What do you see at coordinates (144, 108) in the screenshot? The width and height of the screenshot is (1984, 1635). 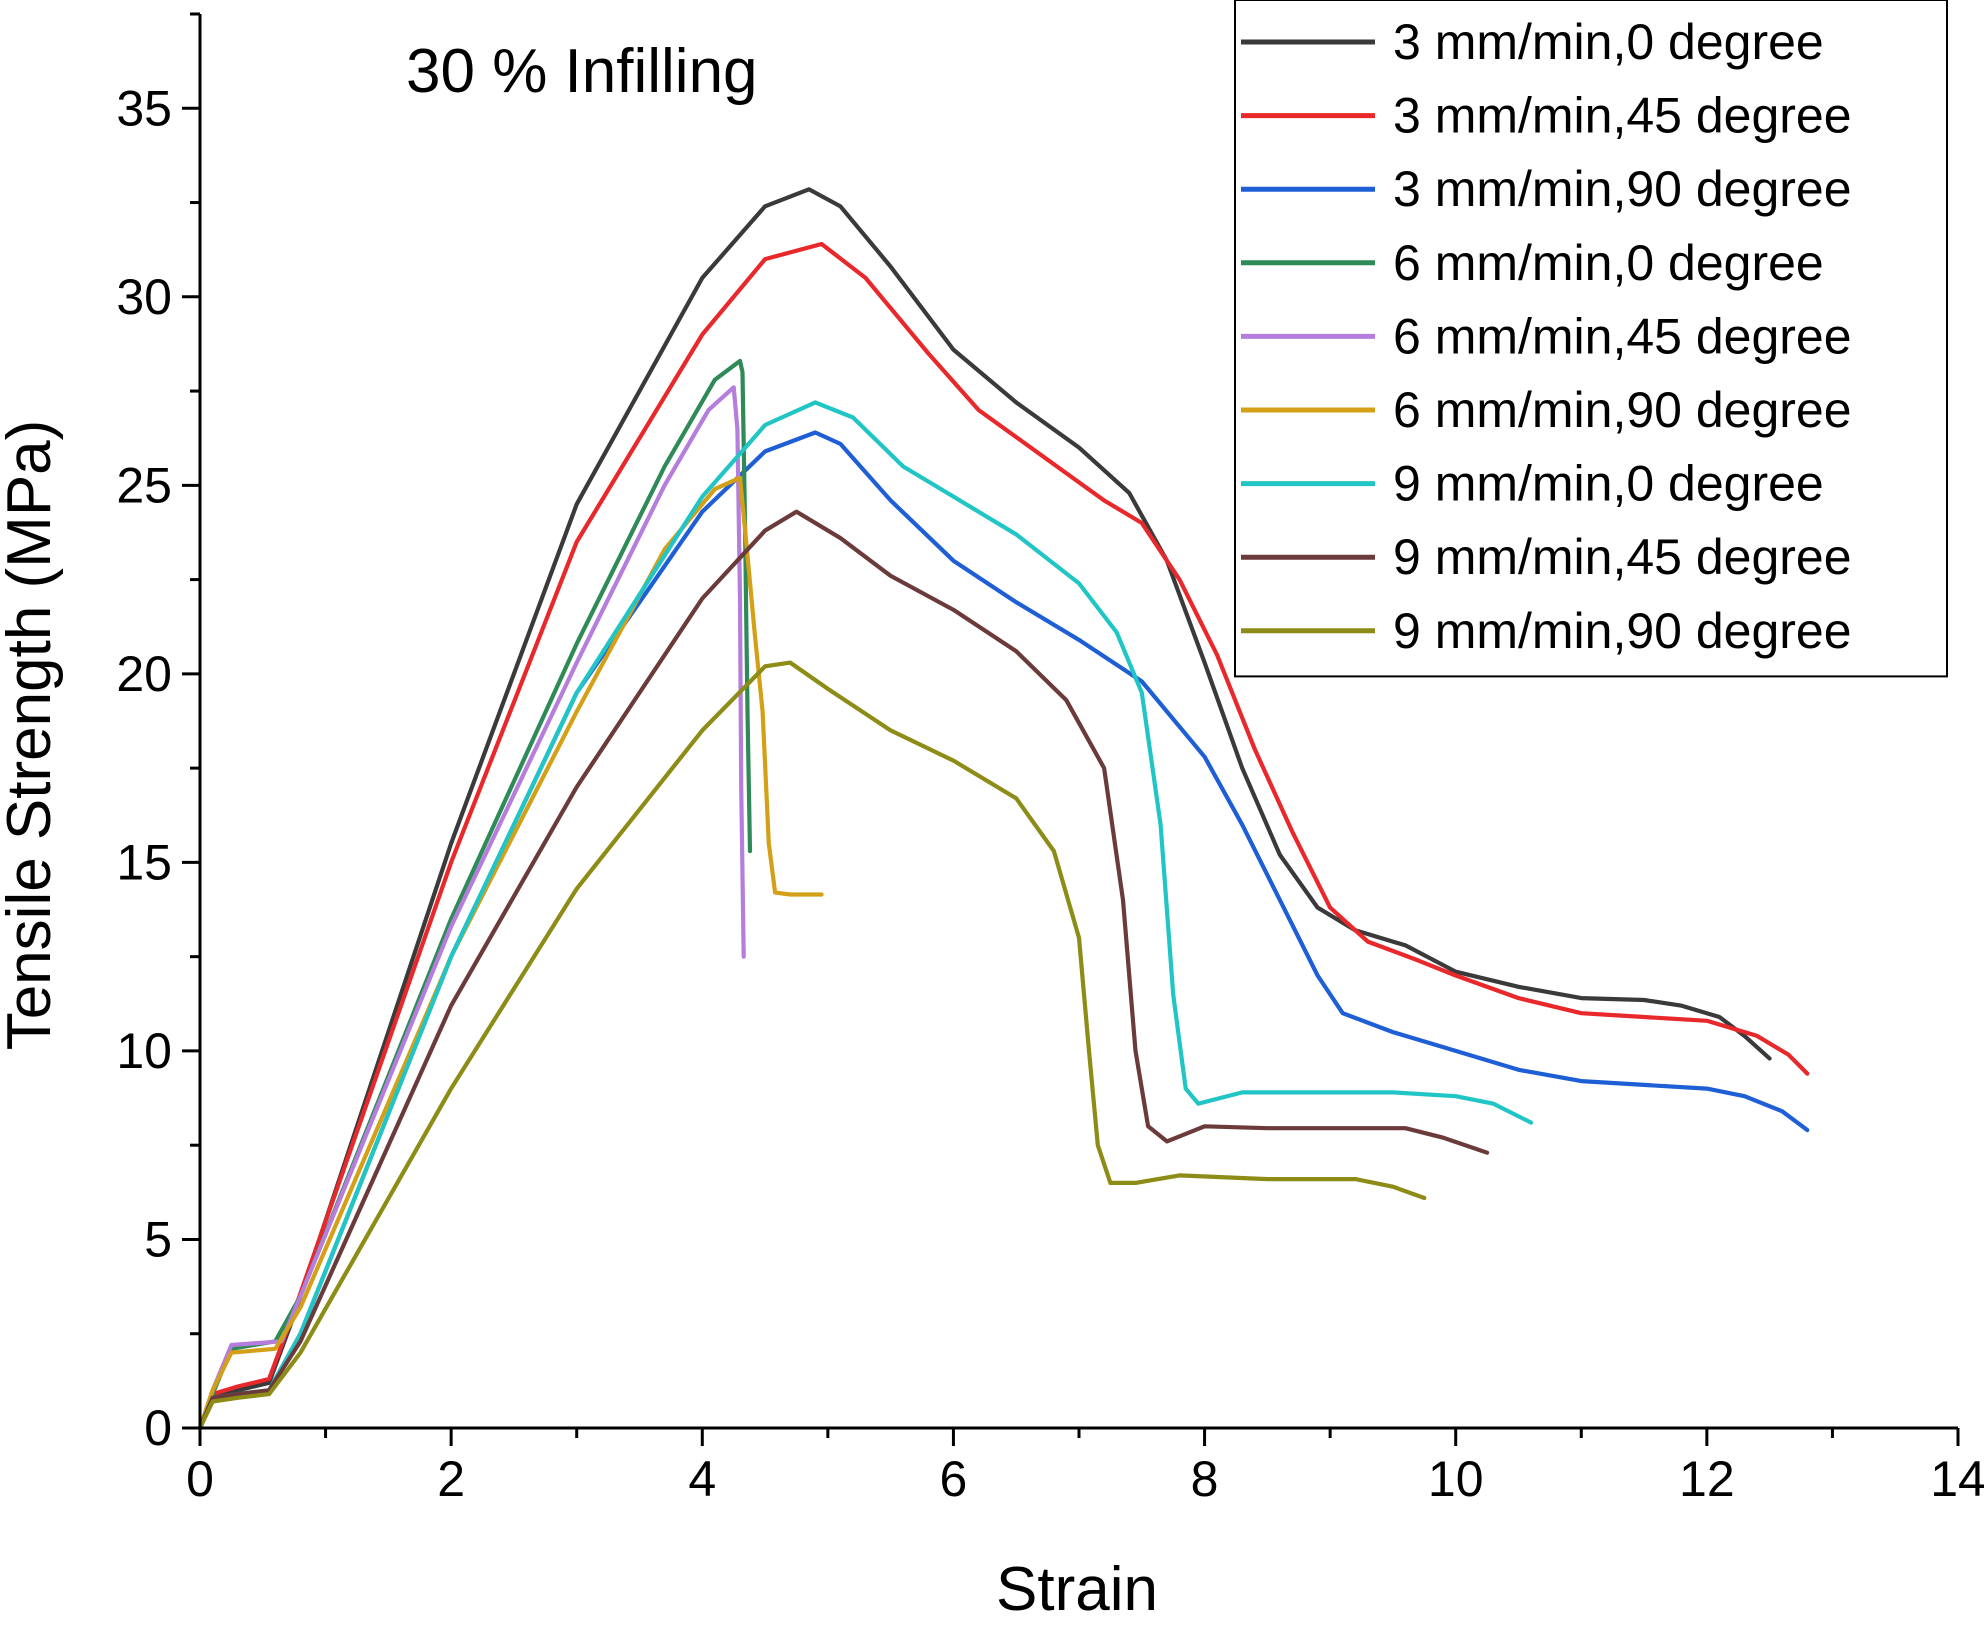 I see `y-tick-label: 35` at bounding box center [144, 108].